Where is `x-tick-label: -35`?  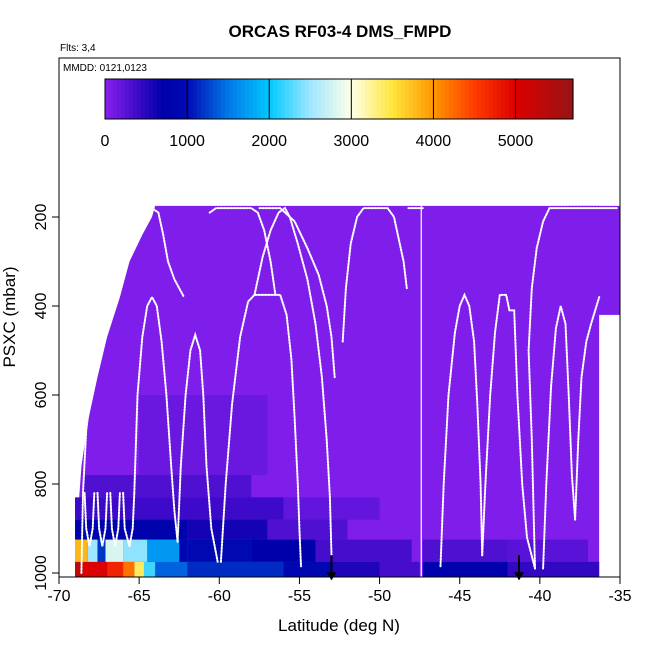 x-tick-label: -35 is located at coordinates (619, 596).